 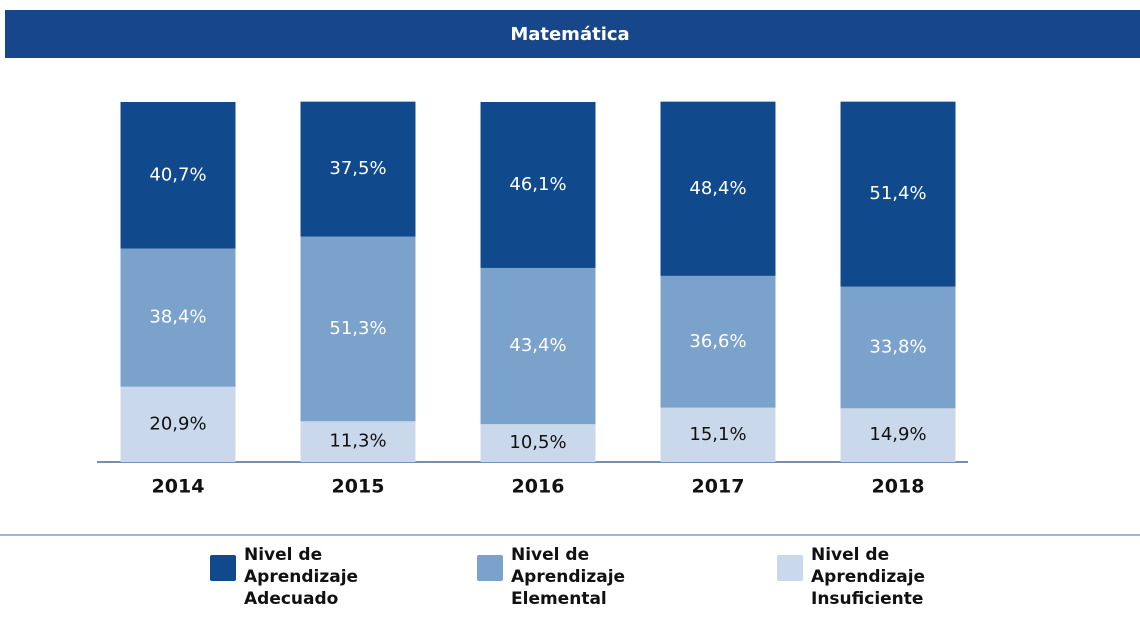 What do you see at coordinates (868, 577) in the screenshot?
I see `legend-label: Nivel de Aprendizaje Insuficiente` at bounding box center [868, 577].